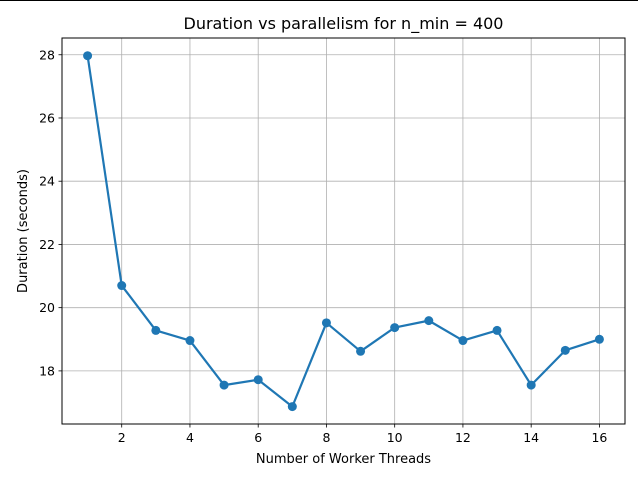 The width and height of the screenshot is (638, 479). What do you see at coordinates (23, 231) in the screenshot?
I see `y-axis-title: Duration (seconds)` at bounding box center [23, 231].